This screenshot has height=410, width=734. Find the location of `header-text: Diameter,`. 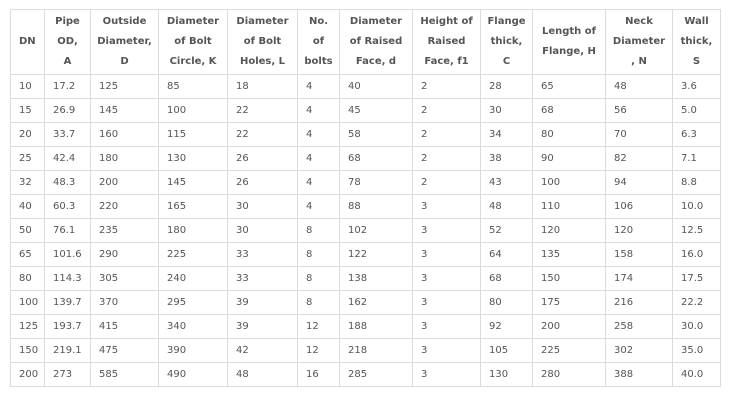

header-text: Diameter, is located at coordinates (124, 41).